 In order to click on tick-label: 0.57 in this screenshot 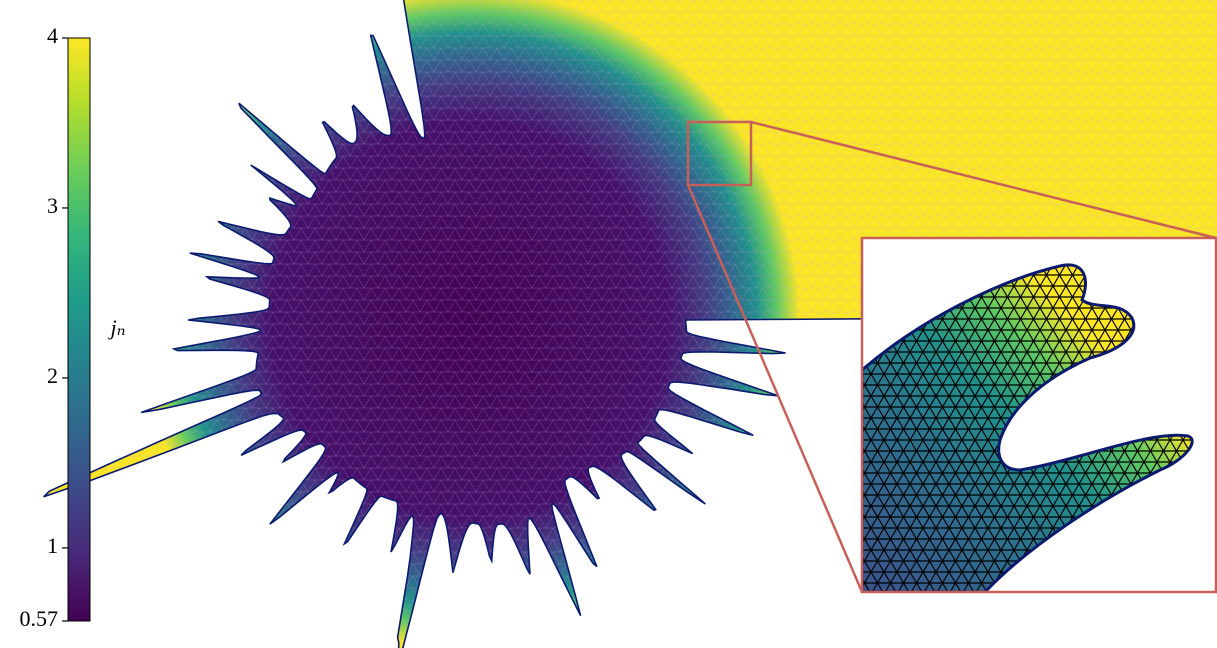, I will do `click(39, 618)`.